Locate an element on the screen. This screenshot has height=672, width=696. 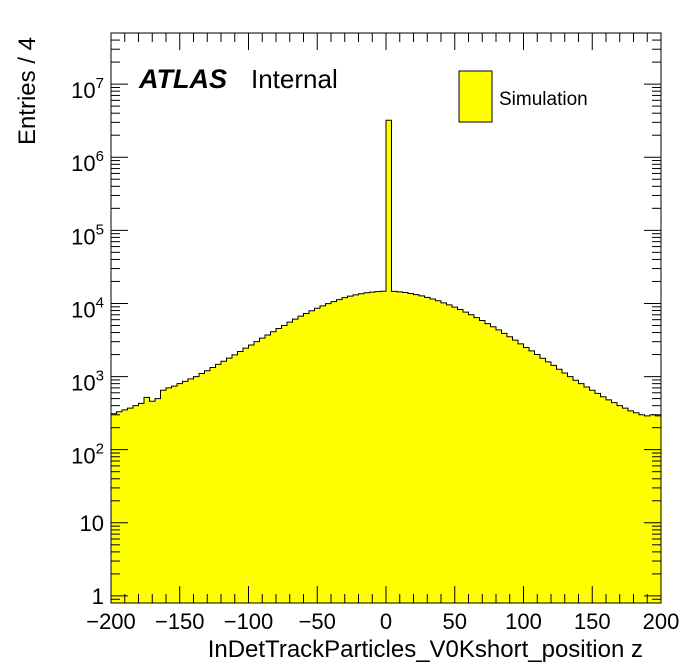
y-tick-label: 10⁷ is located at coordinates (87, 89).